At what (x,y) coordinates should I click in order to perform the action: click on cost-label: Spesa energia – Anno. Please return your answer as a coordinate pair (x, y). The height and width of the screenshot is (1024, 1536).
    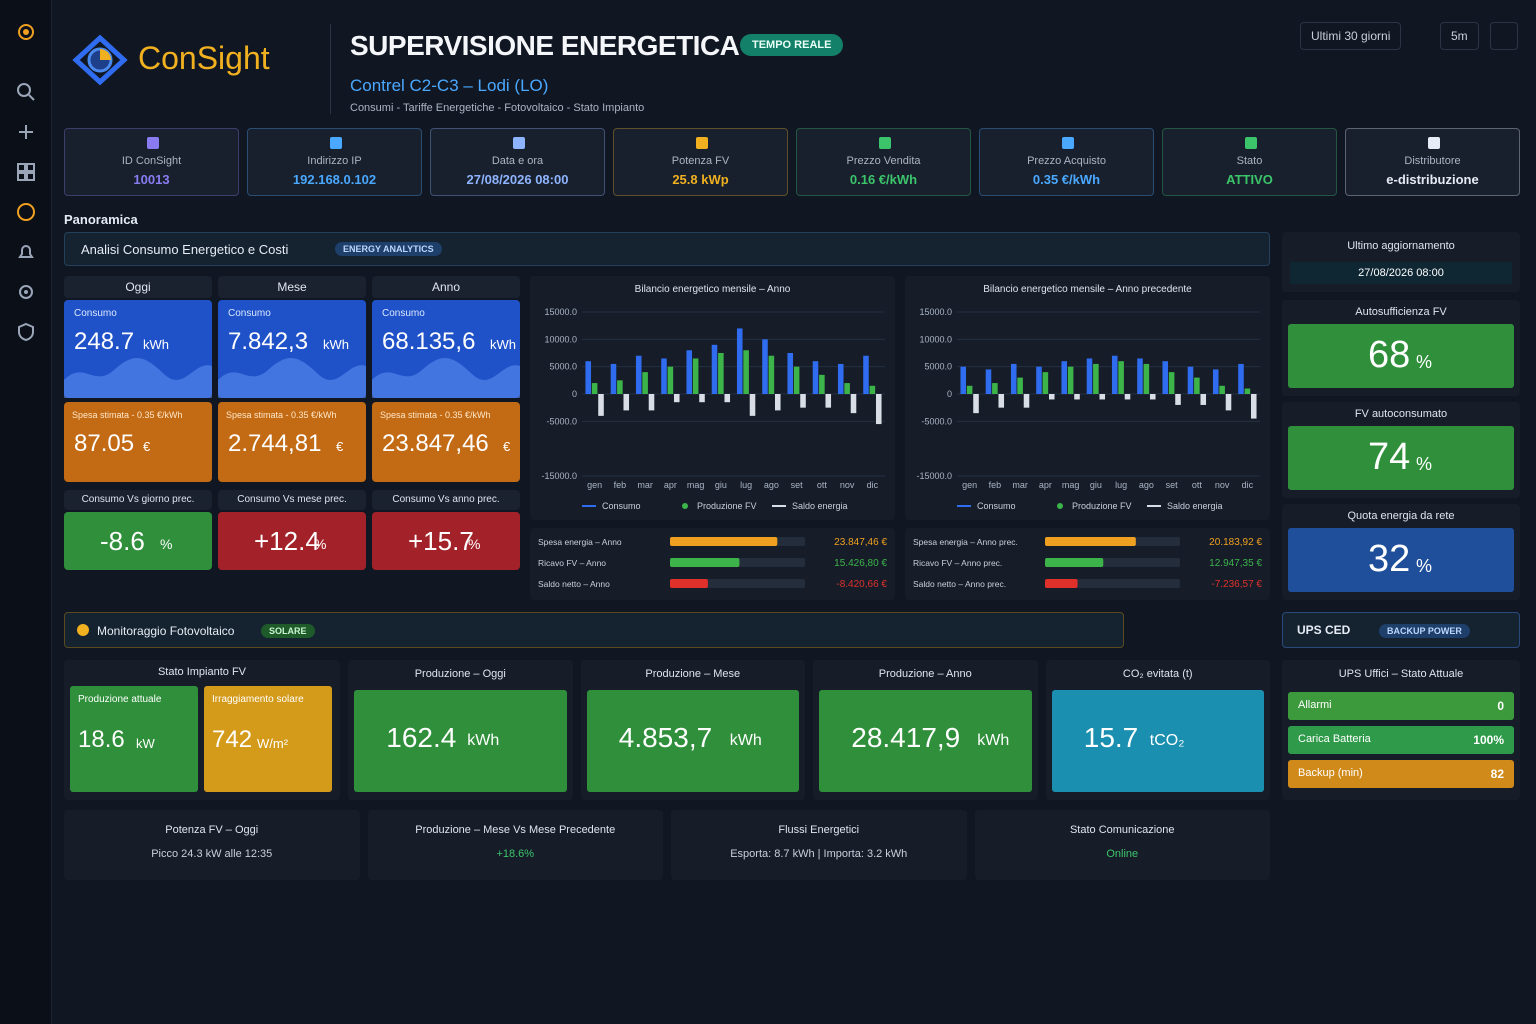
    Looking at the image, I should click on (580, 542).